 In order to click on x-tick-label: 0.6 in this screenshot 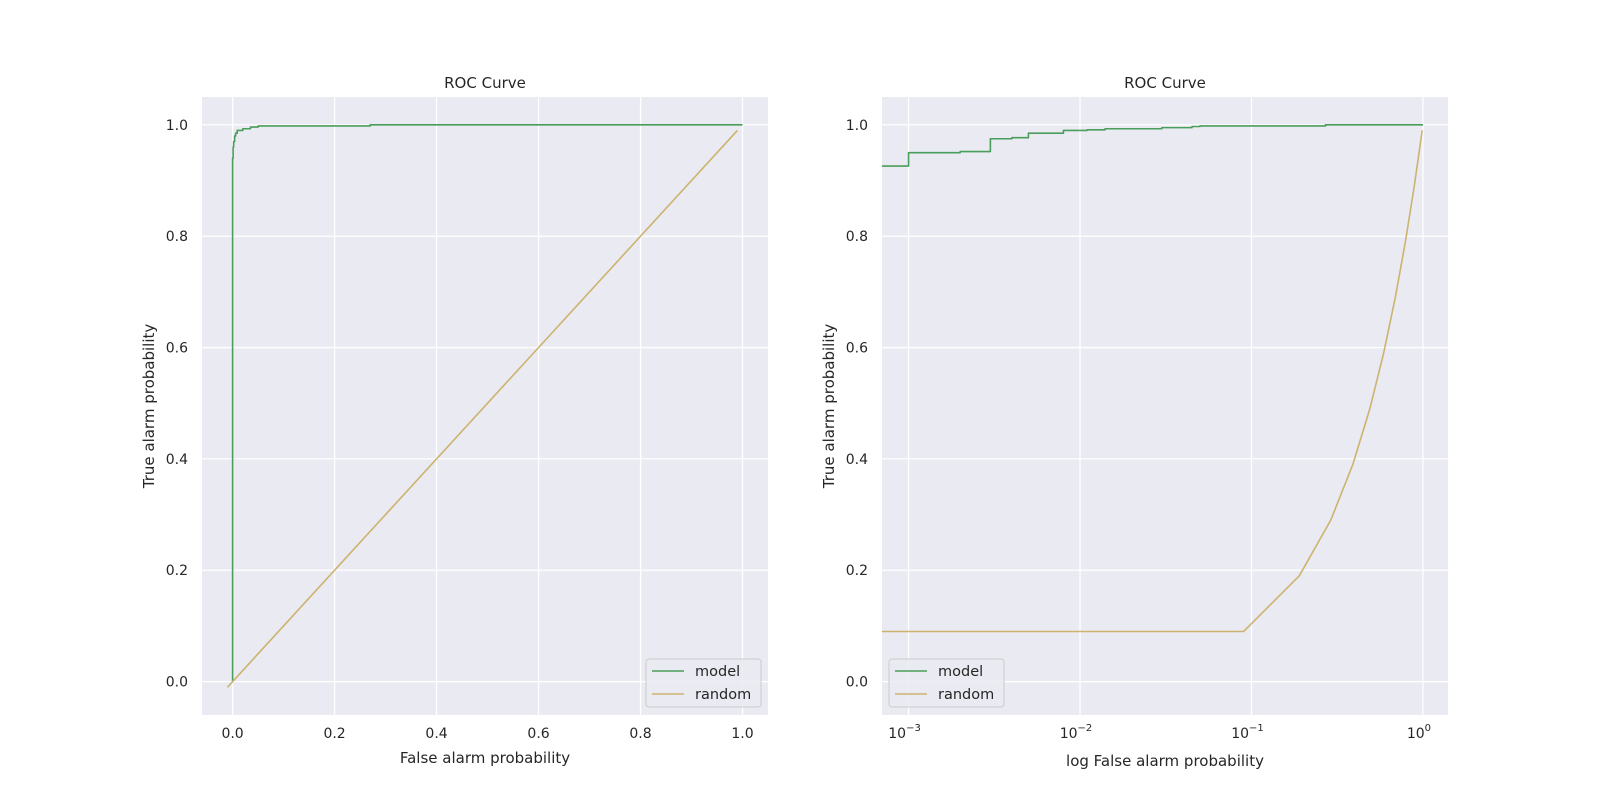, I will do `click(538, 734)`.